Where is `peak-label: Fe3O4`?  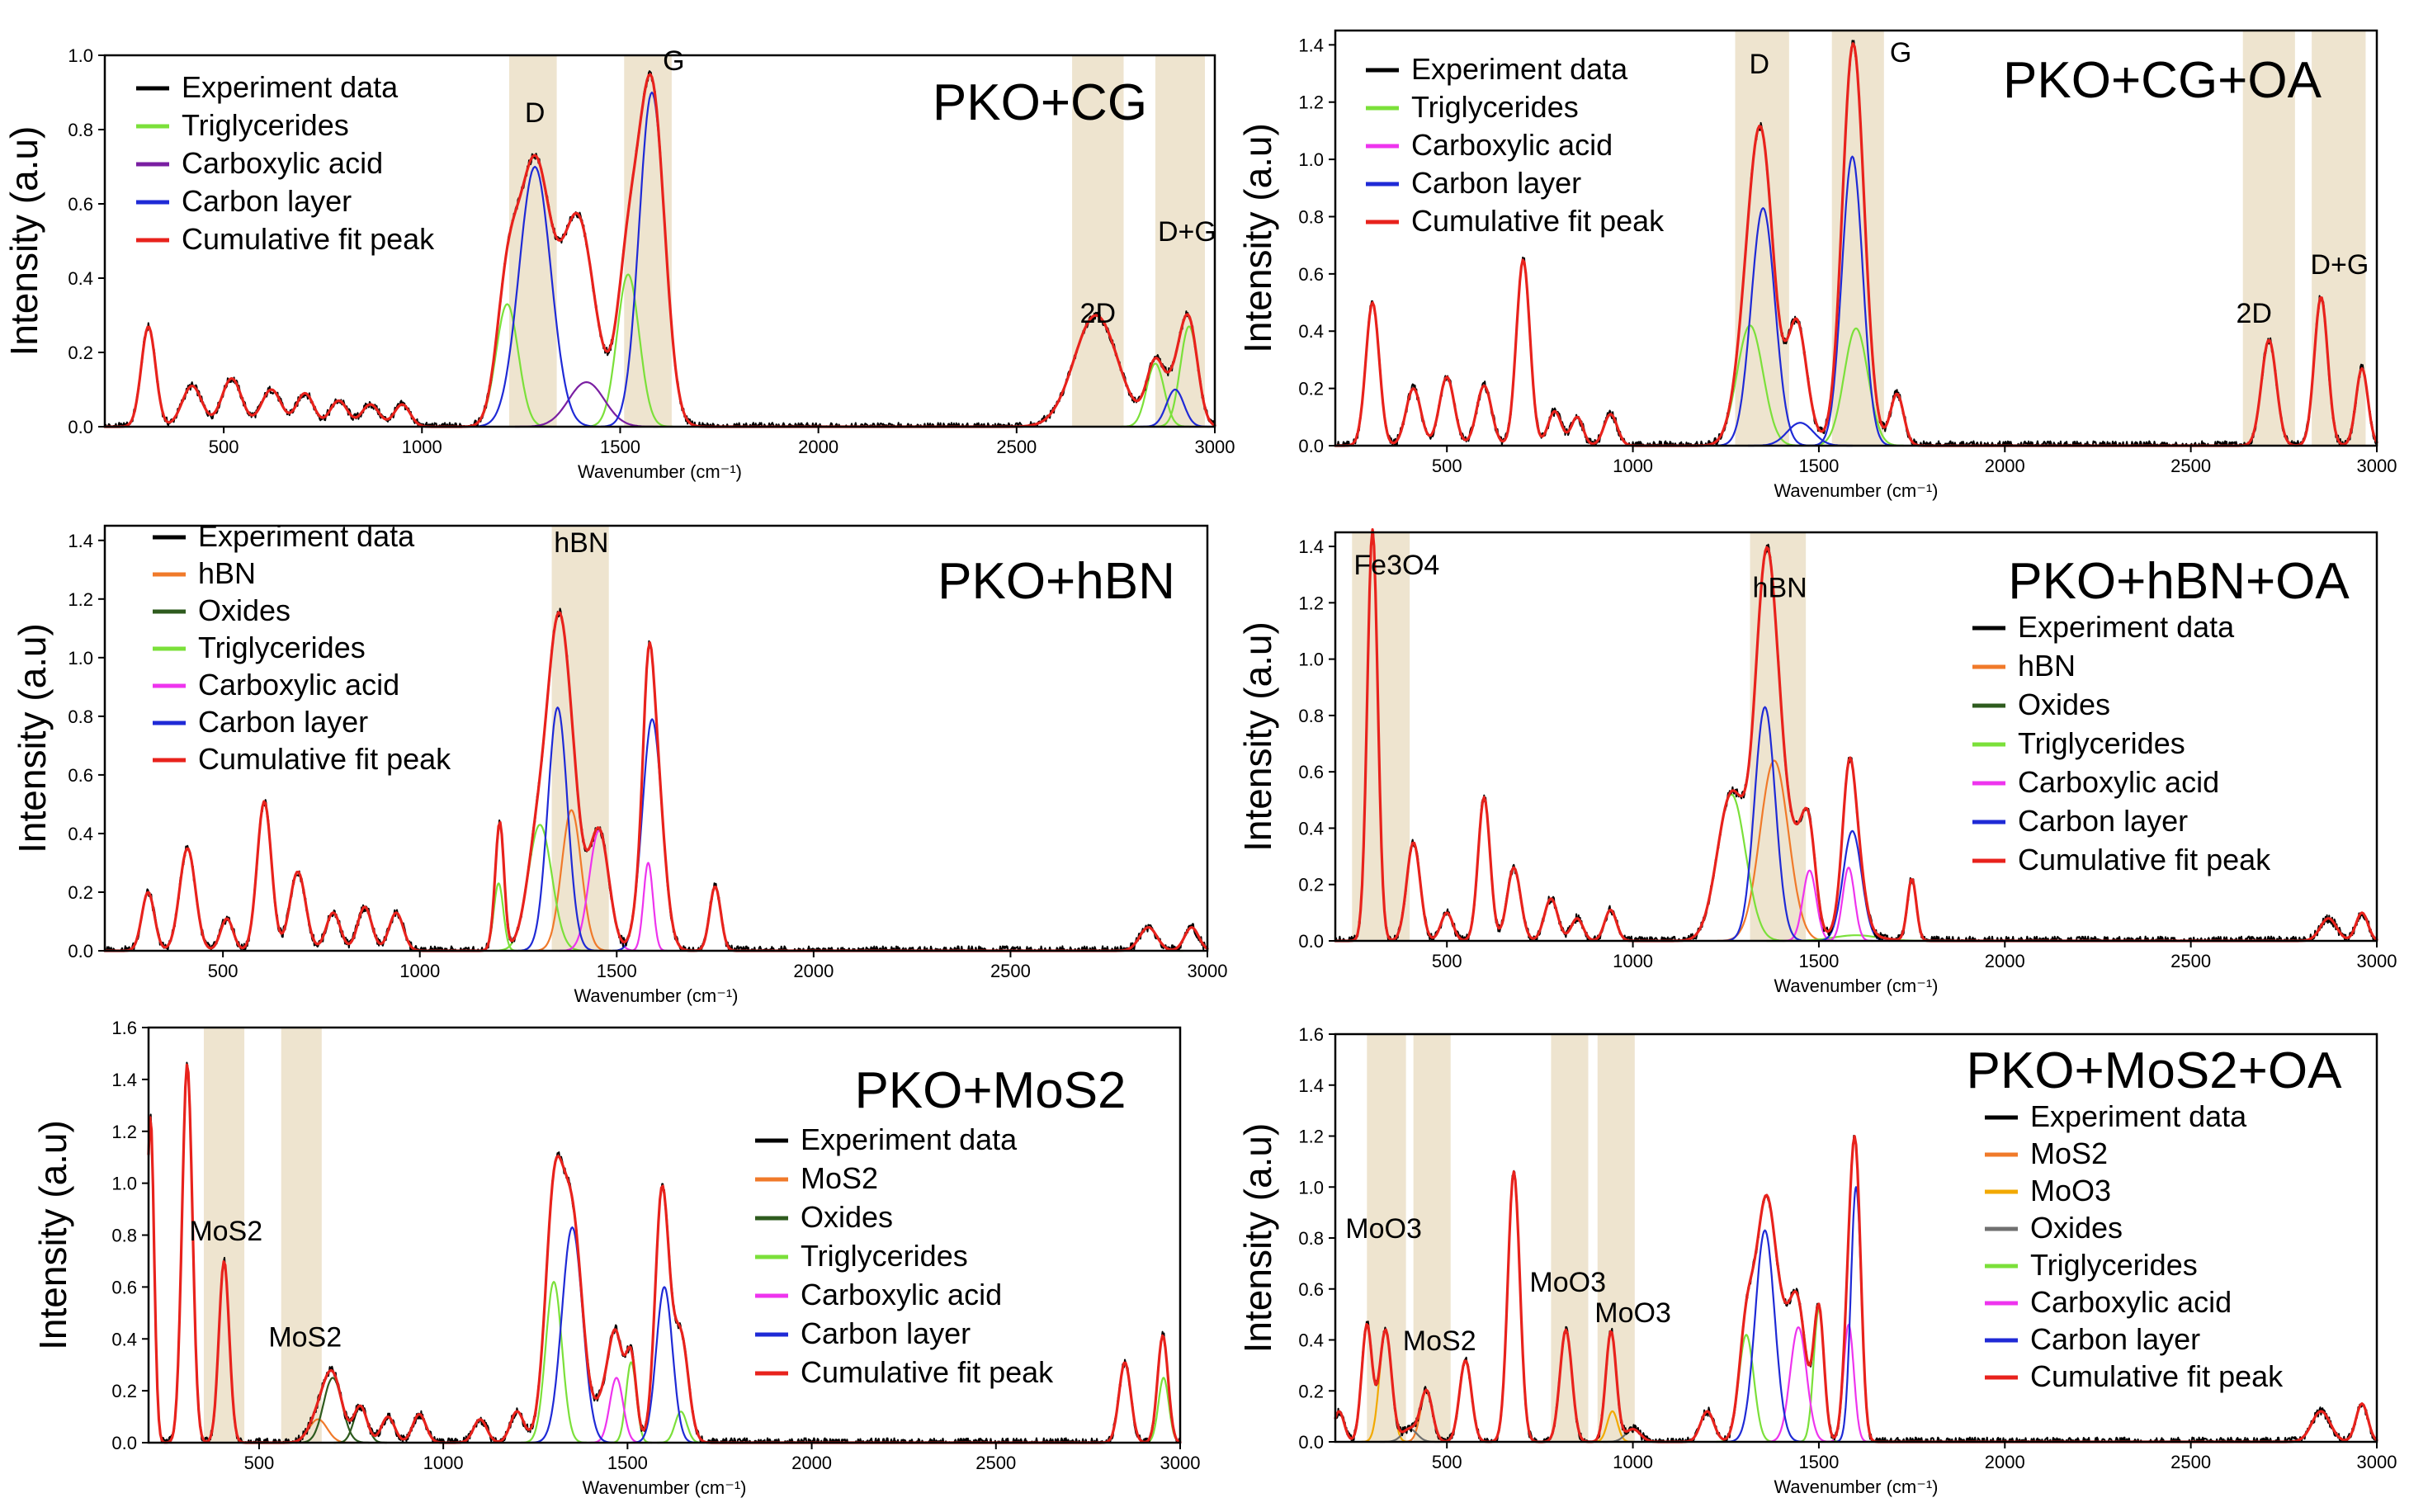 peak-label: Fe3O4 is located at coordinates (1396, 565).